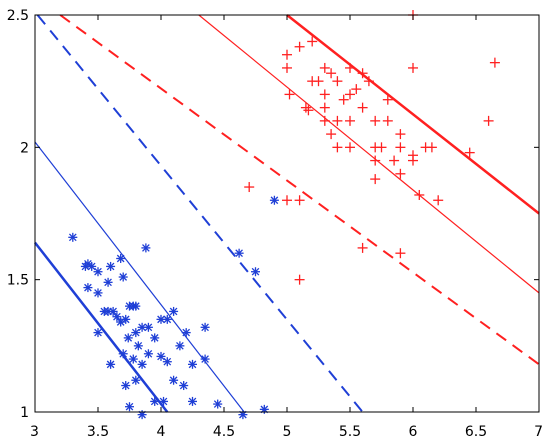 The width and height of the screenshot is (550, 443). What do you see at coordinates (18, 16) in the screenshot?
I see `y-tick-label-3: 2.5` at bounding box center [18, 16].